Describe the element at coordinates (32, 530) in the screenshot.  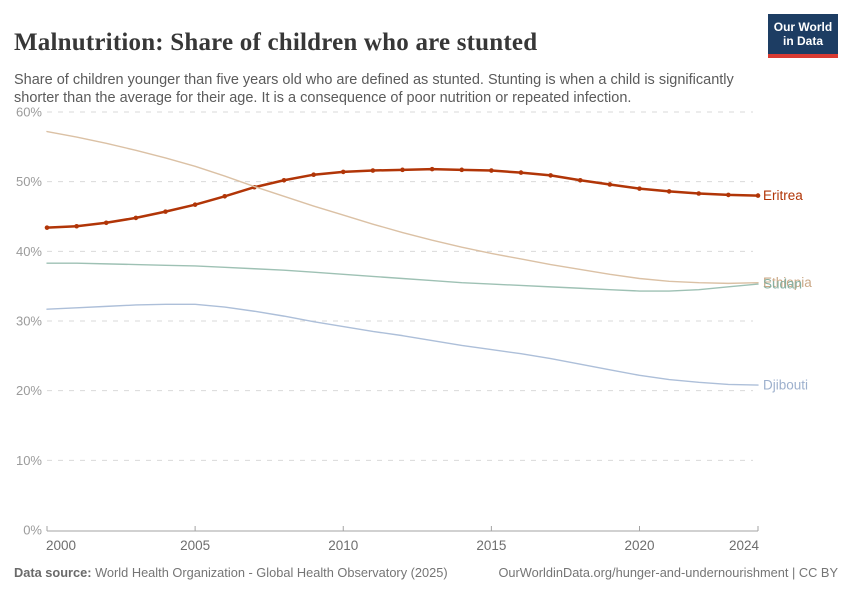
I see `y-tick-label: 0%` at that location.